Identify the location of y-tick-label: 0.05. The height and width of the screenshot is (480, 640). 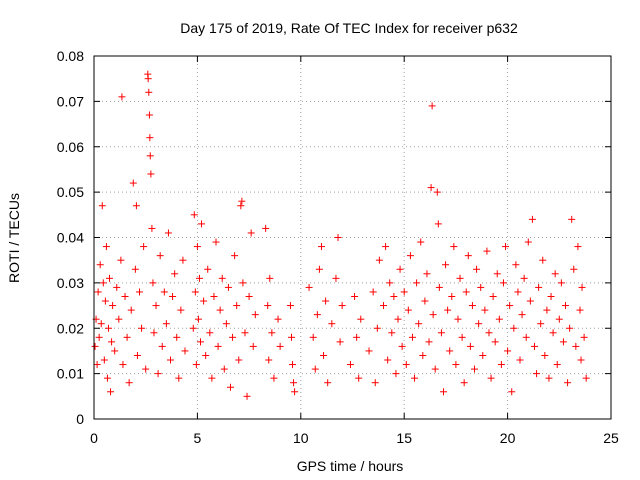
(70, 192).